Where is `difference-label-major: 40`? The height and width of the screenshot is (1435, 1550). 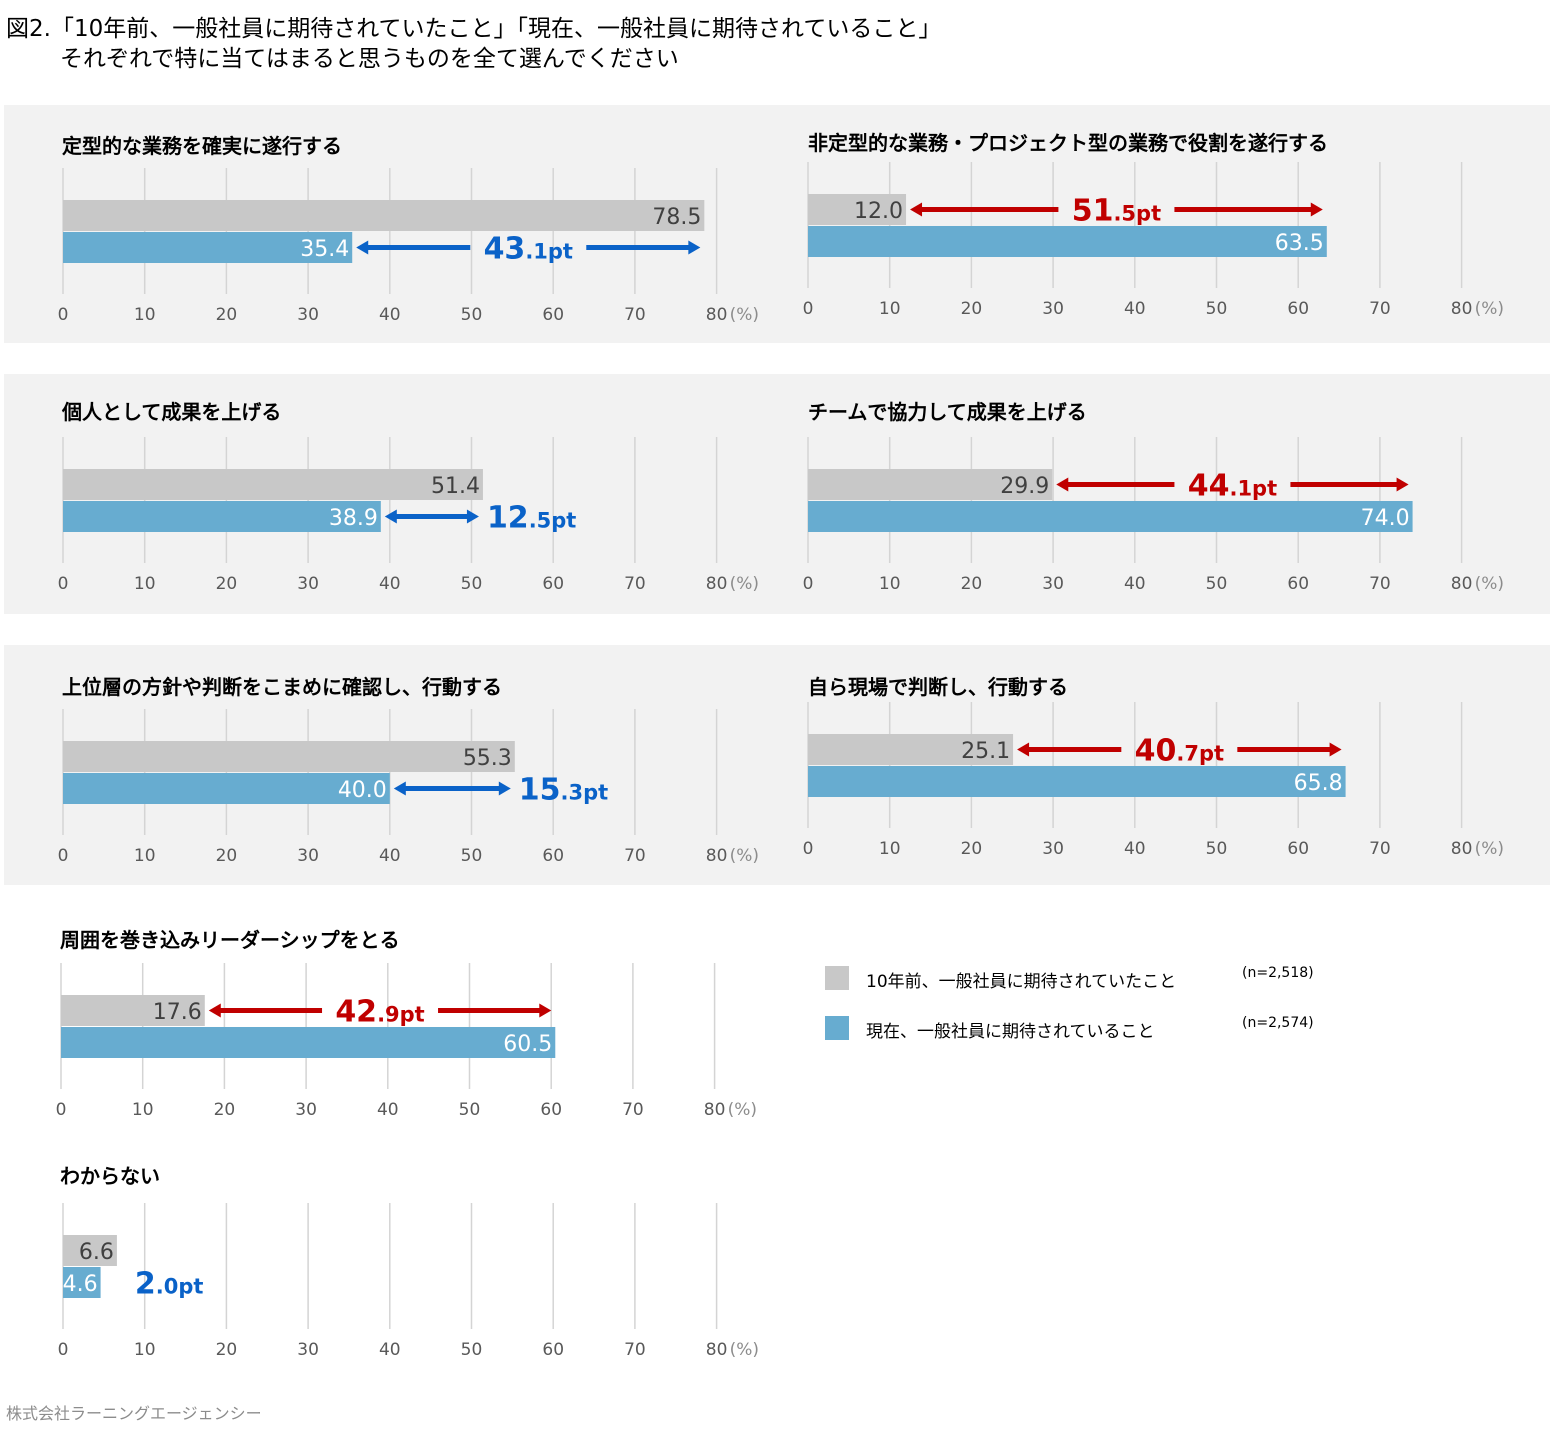
difference-label-major: 40 is located at coordinates (1156, 751).